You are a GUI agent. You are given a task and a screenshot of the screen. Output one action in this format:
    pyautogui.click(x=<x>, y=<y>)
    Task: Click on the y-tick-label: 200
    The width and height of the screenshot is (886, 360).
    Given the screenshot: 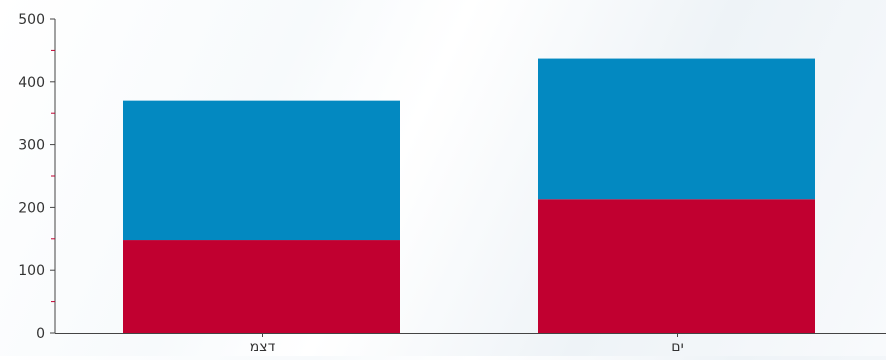 What is the action you would take?
    pyautogui.click(x=31, y=208)
    